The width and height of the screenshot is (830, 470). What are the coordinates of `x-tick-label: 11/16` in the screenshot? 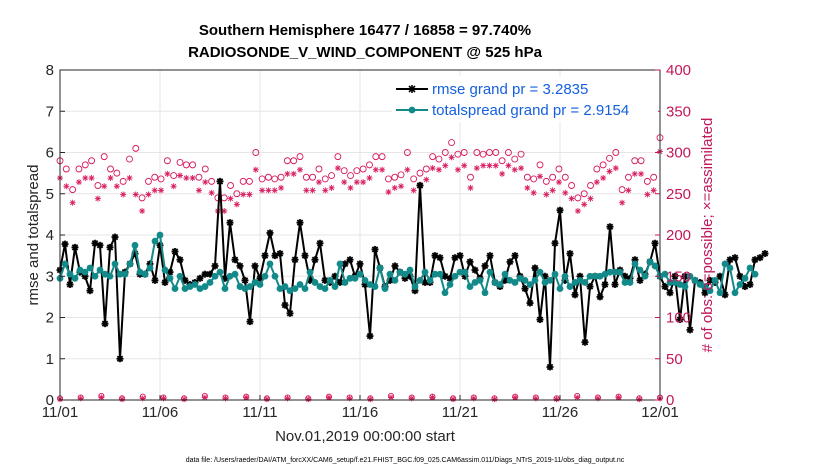 It's located at (360, 412).